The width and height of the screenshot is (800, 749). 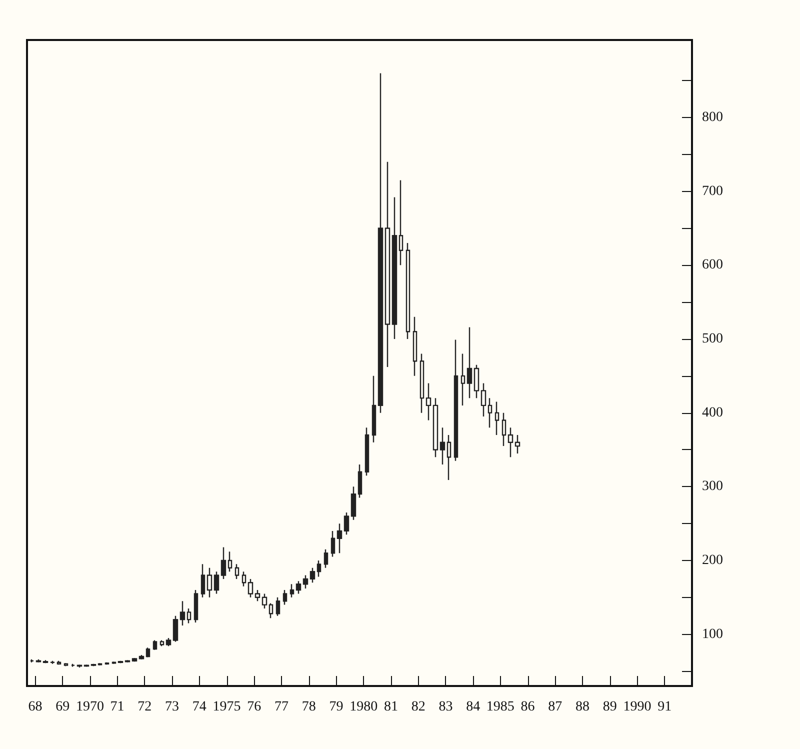 What do you see at coordinates (172, 707) in the screenshot?
I see `x-tick-label: 73` at bounding box center [172, 707].